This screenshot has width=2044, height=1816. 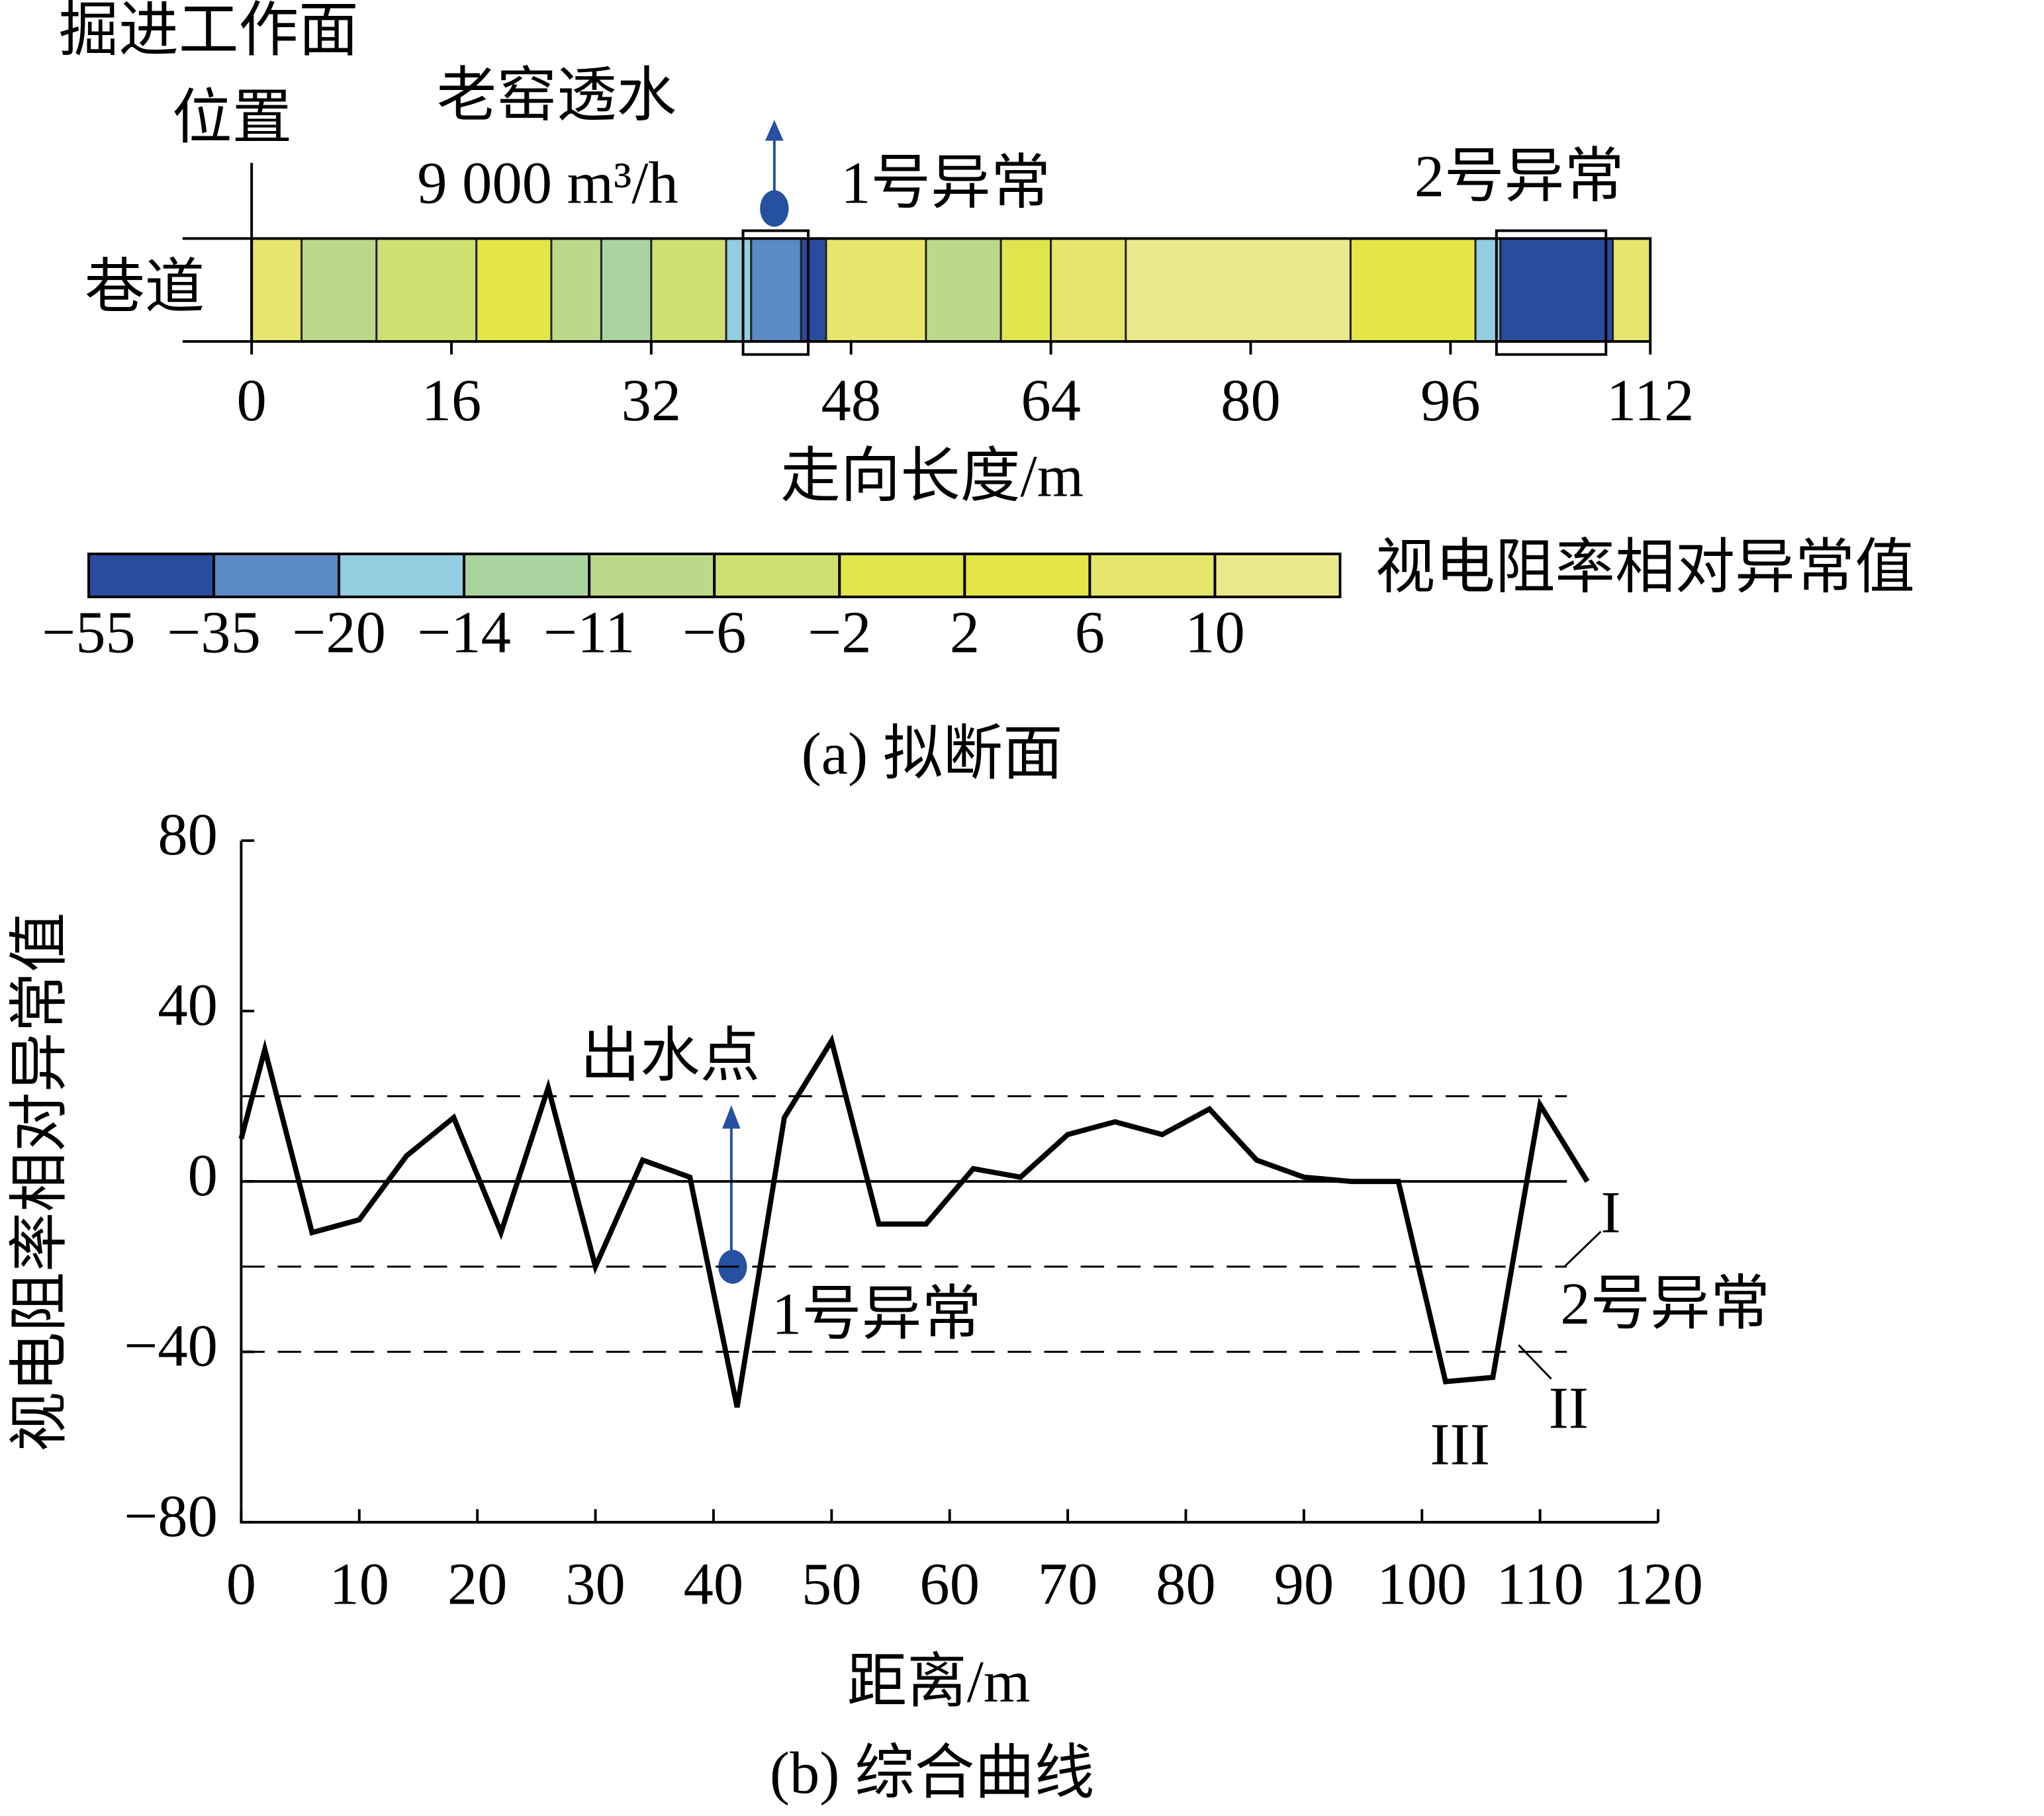 I want to click on colorbar-tick-label: −14, so click(x=464, y=632).